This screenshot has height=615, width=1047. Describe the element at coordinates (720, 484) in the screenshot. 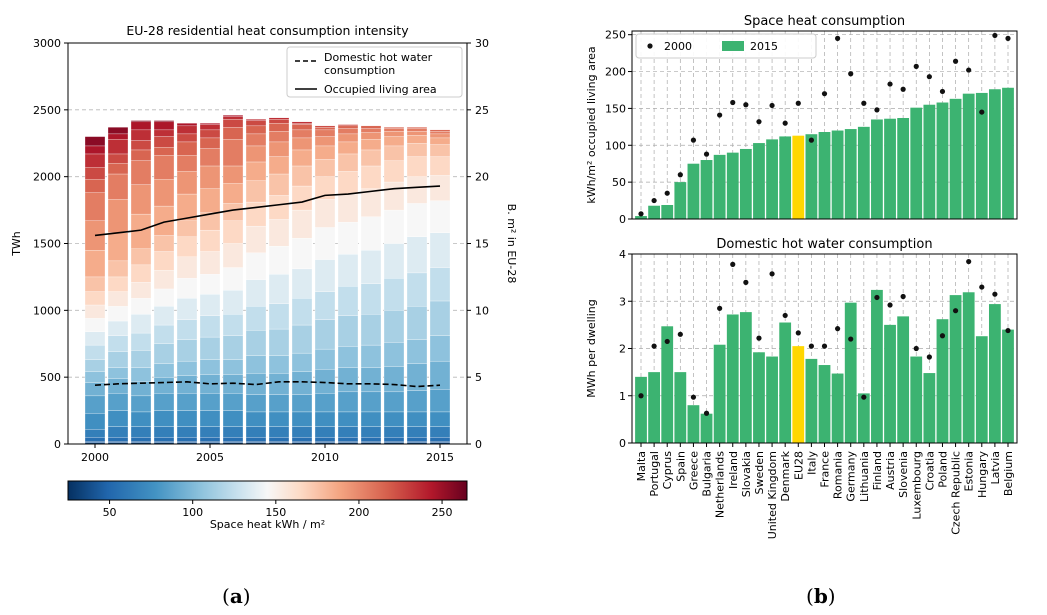

I see `x-tick-label: Netherlands` at that location.